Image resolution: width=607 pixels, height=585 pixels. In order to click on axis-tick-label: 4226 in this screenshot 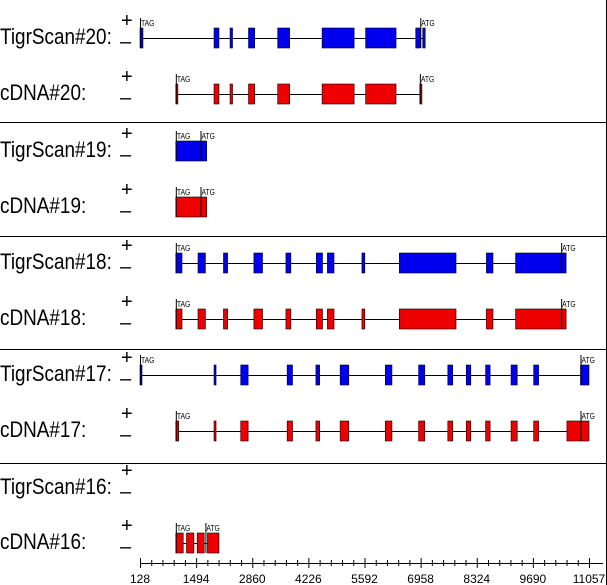, I will do `click(308, 578)`.